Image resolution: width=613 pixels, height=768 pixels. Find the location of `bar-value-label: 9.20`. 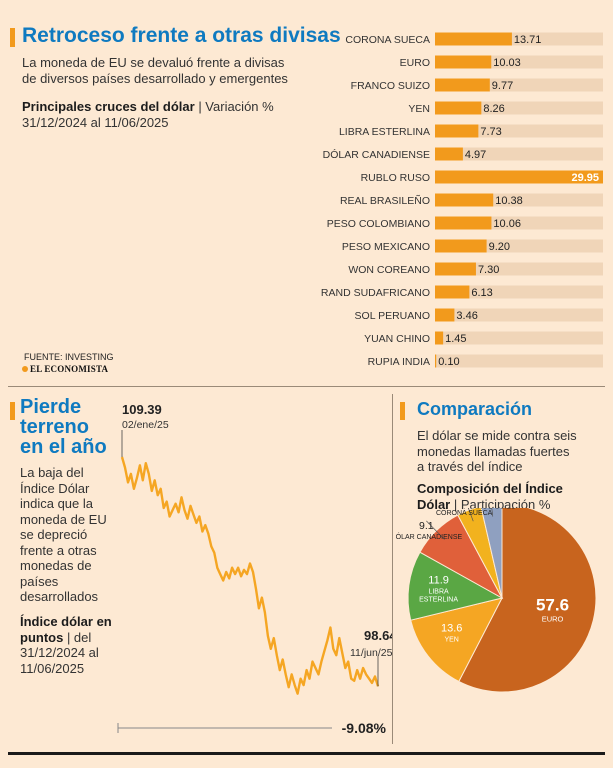

bar-value-label: 9.20 is located at coordinates (499, 247).